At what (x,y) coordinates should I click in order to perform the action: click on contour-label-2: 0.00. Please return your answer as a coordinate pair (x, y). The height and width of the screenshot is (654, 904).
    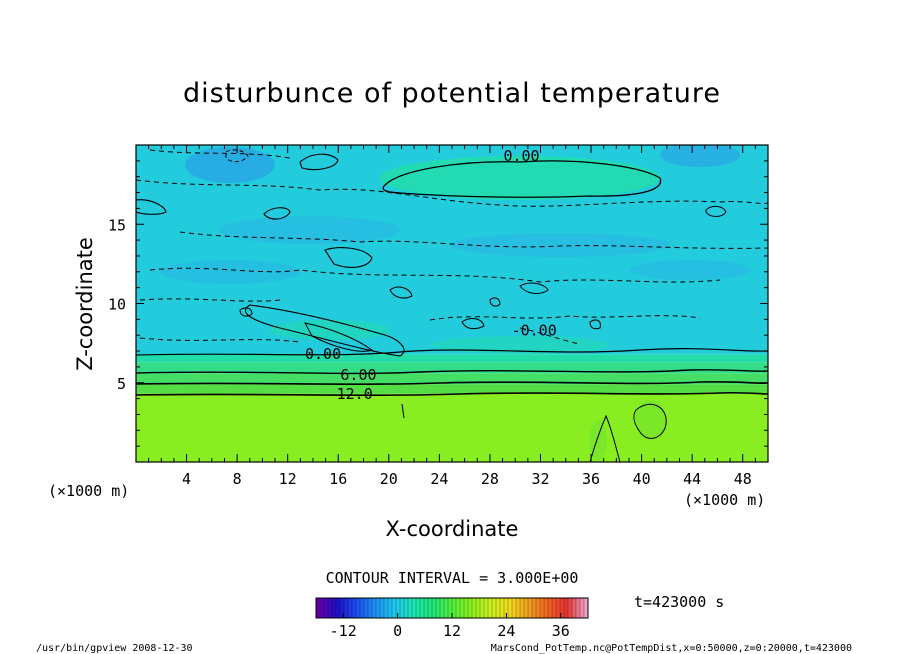
    Looking at the image, I should click on (323, 354).